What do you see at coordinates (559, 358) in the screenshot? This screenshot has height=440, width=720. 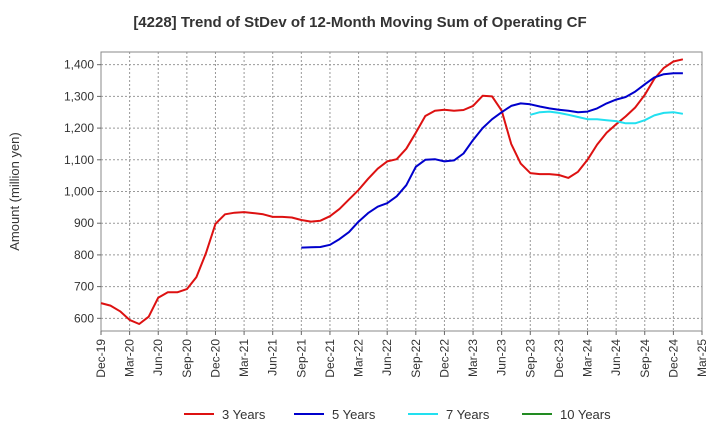 I see `x-tick-label: Dec-23` at bounding box center [559, 358].